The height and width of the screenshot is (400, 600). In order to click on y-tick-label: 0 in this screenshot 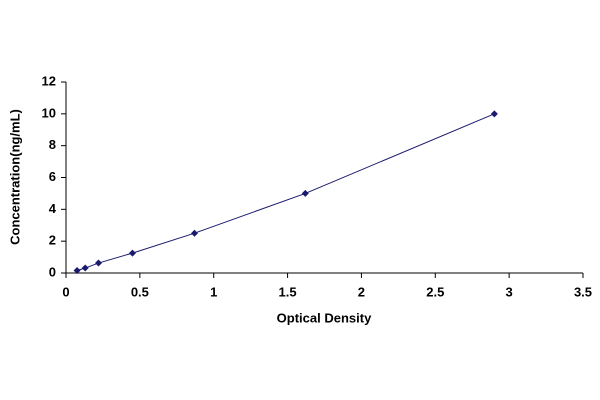, I will do `click(52, 271)`.